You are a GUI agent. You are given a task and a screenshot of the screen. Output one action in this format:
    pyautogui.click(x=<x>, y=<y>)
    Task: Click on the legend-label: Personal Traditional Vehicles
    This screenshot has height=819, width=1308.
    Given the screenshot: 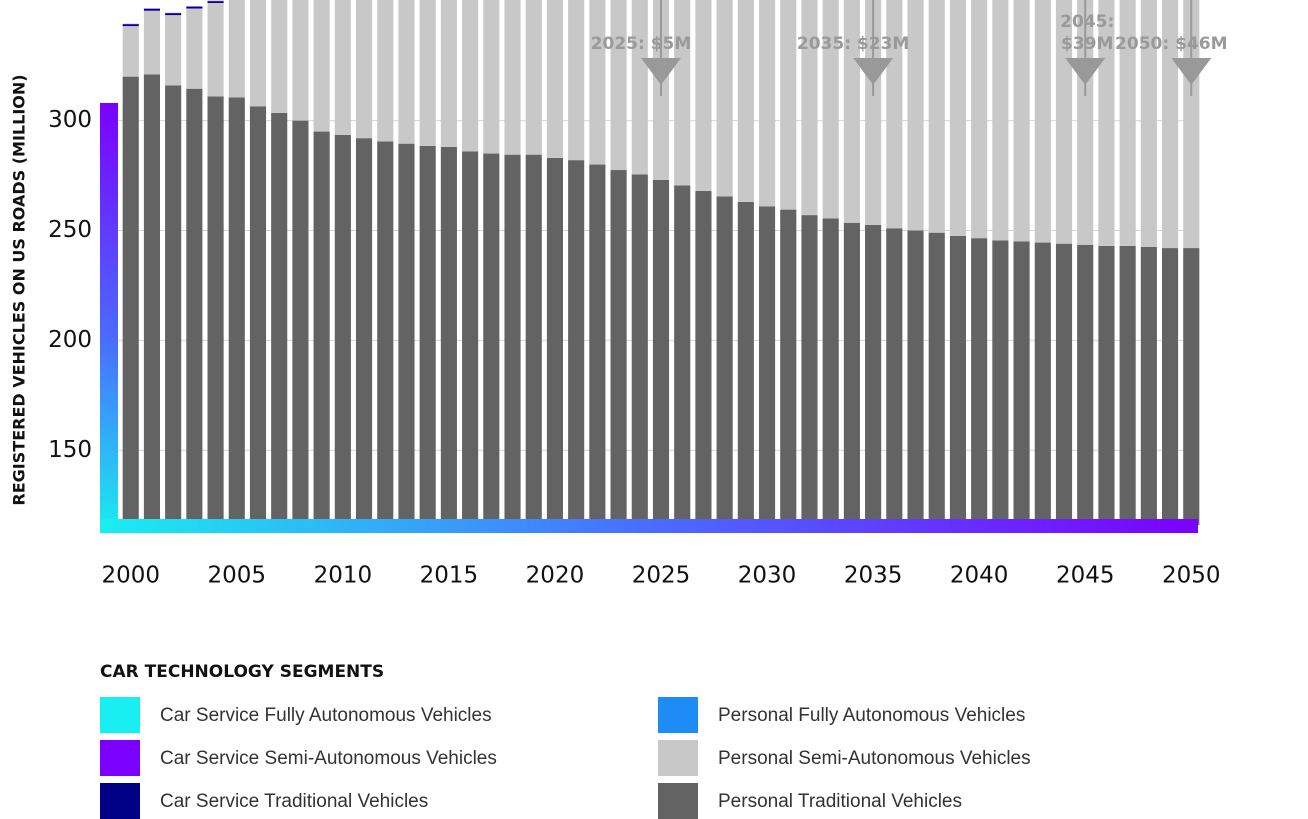 What is the action you would take?
    pyautogui.click(x=840, y=801)
    